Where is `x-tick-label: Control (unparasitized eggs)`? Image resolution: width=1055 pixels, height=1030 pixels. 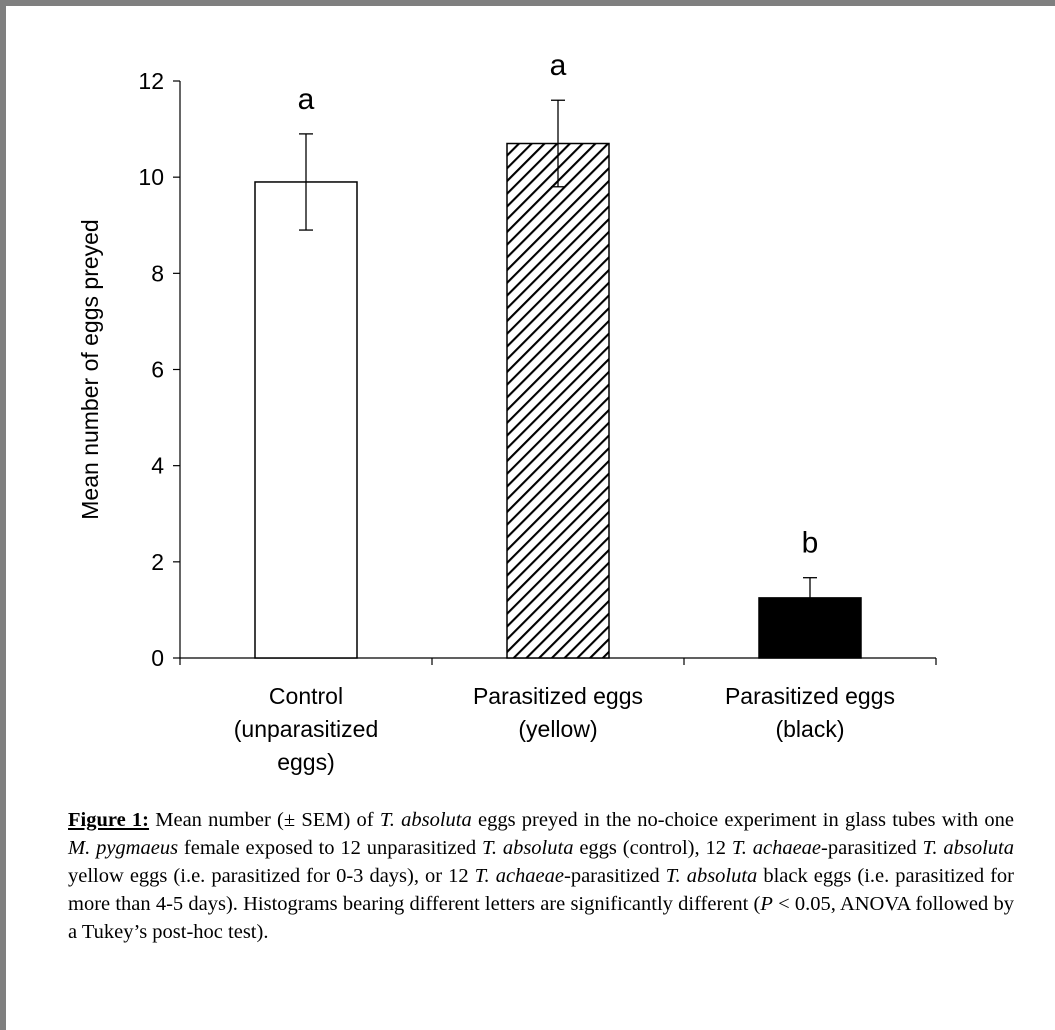 x-tick-label: Control (unparasitized eggs) is located at coordinates (306, 729).